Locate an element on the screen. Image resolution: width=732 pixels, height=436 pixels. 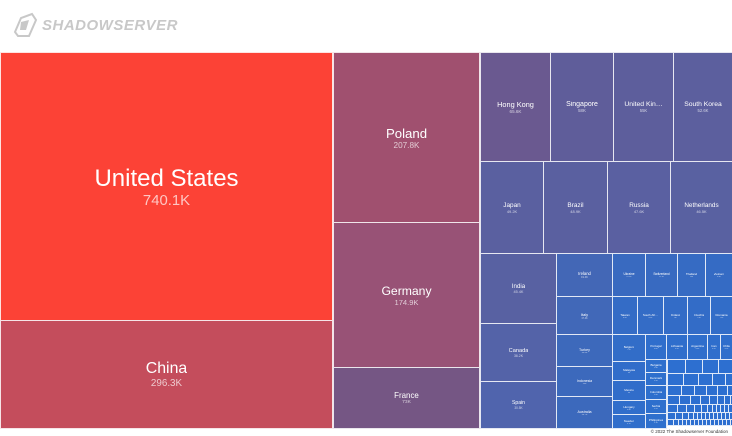
tile-value: 3.9K is located at coordinates (656, 368).